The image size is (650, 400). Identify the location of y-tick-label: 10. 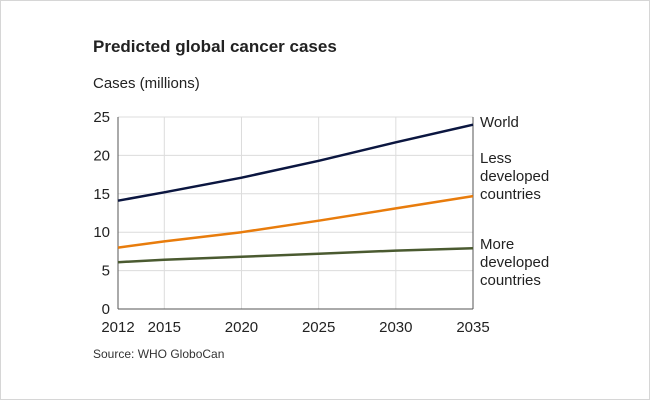
(101, 232).